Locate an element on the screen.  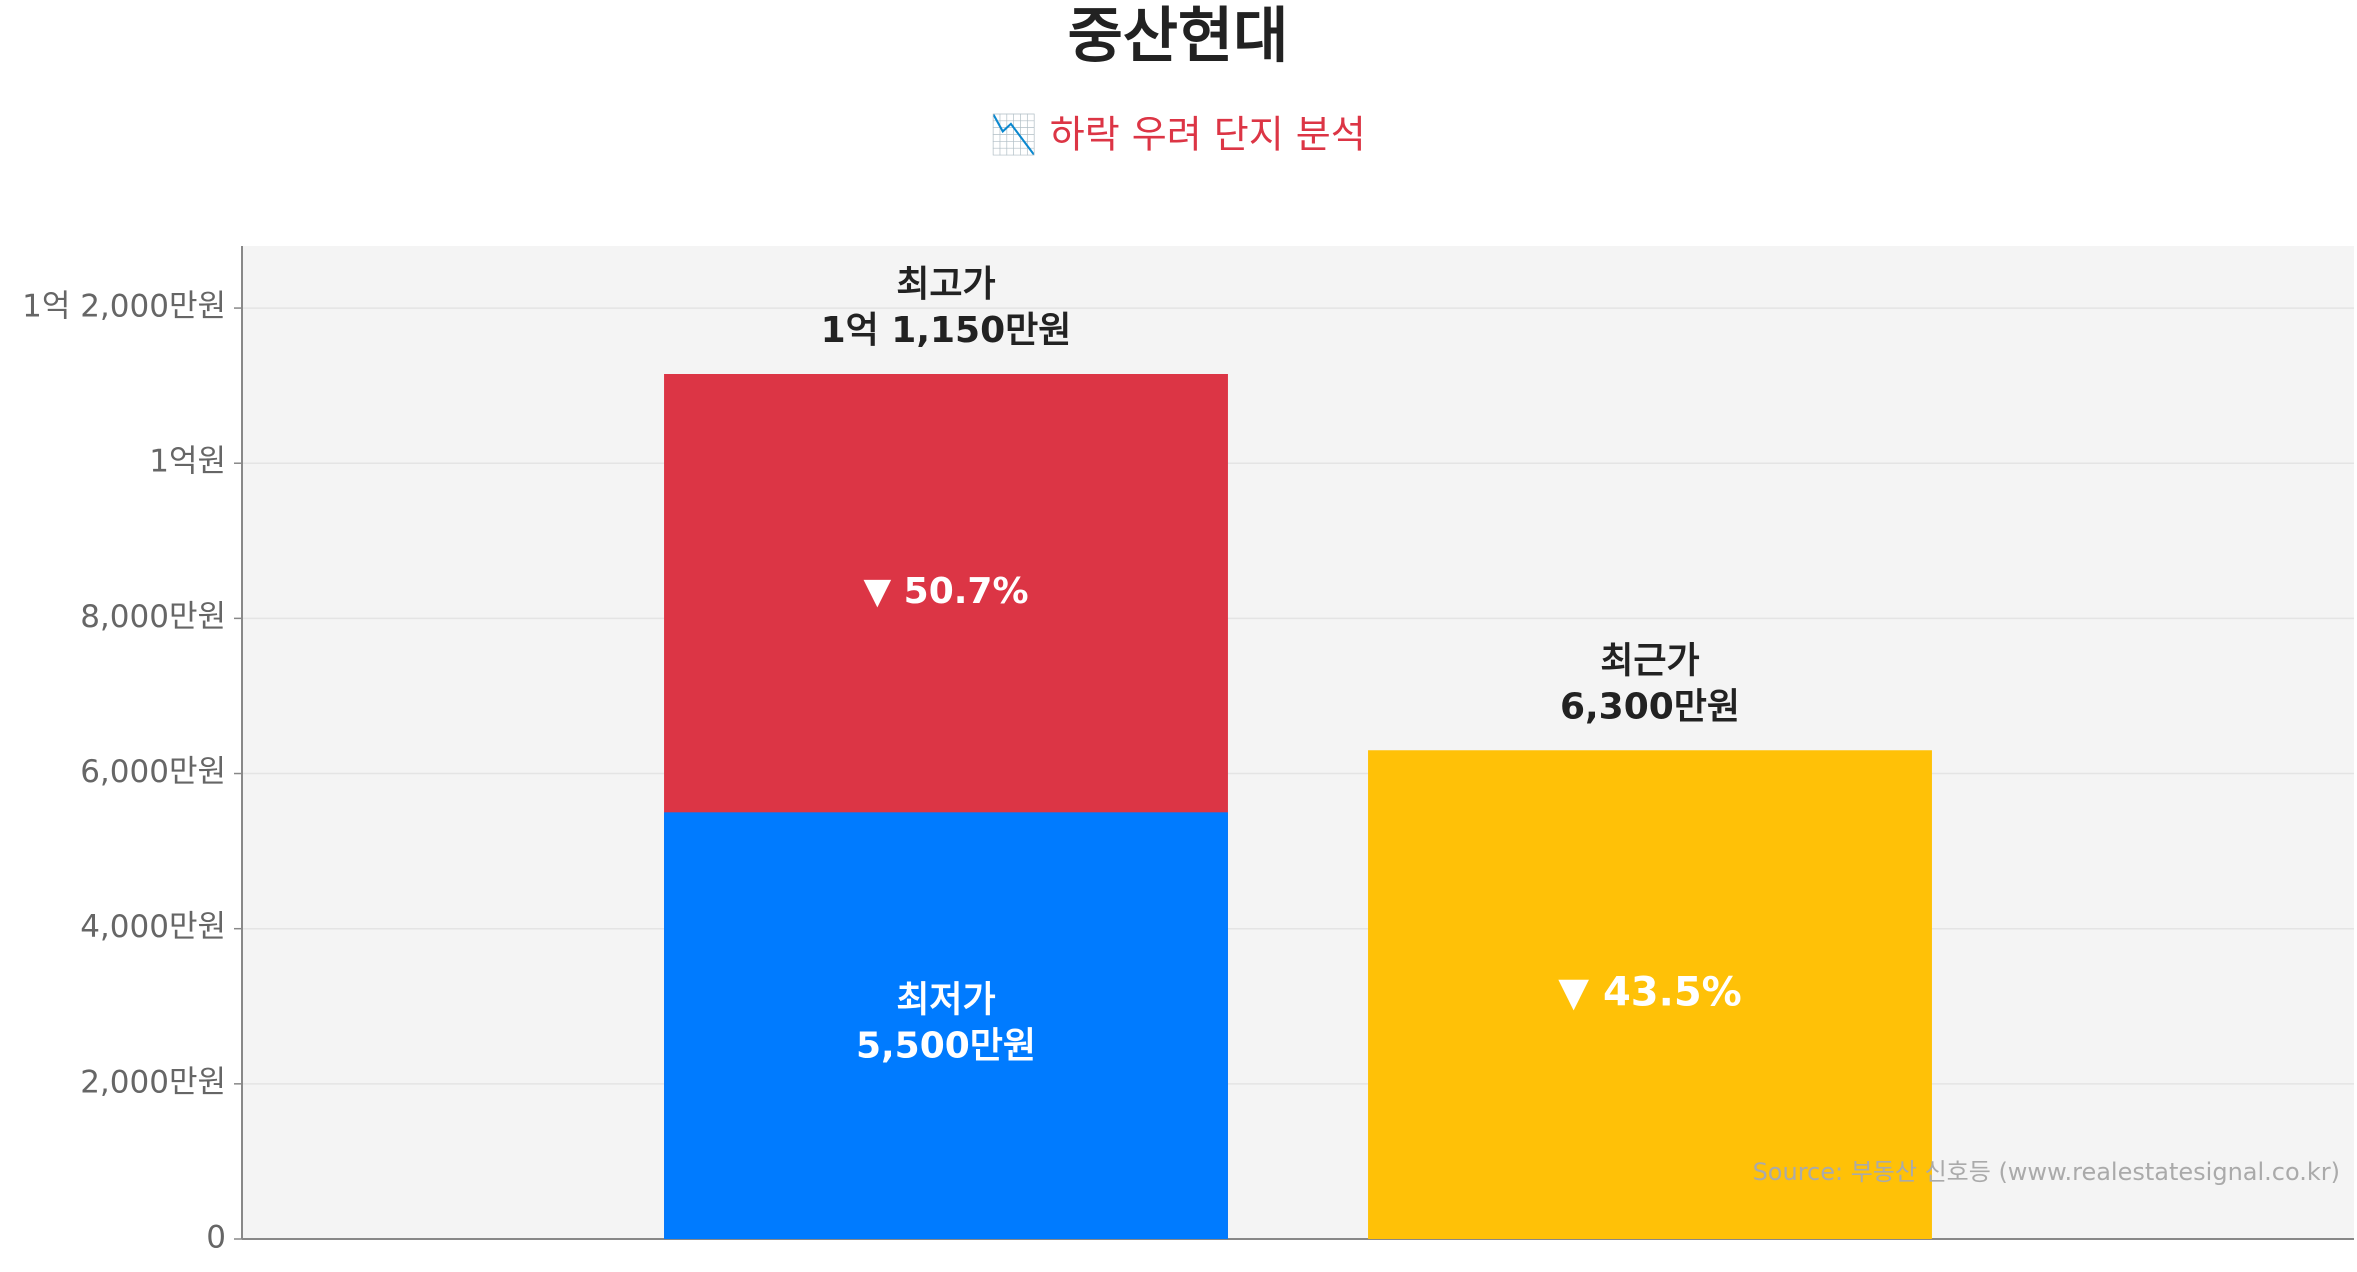
y-tick-label: 6,000만원 is located at coordinates (153, 772).